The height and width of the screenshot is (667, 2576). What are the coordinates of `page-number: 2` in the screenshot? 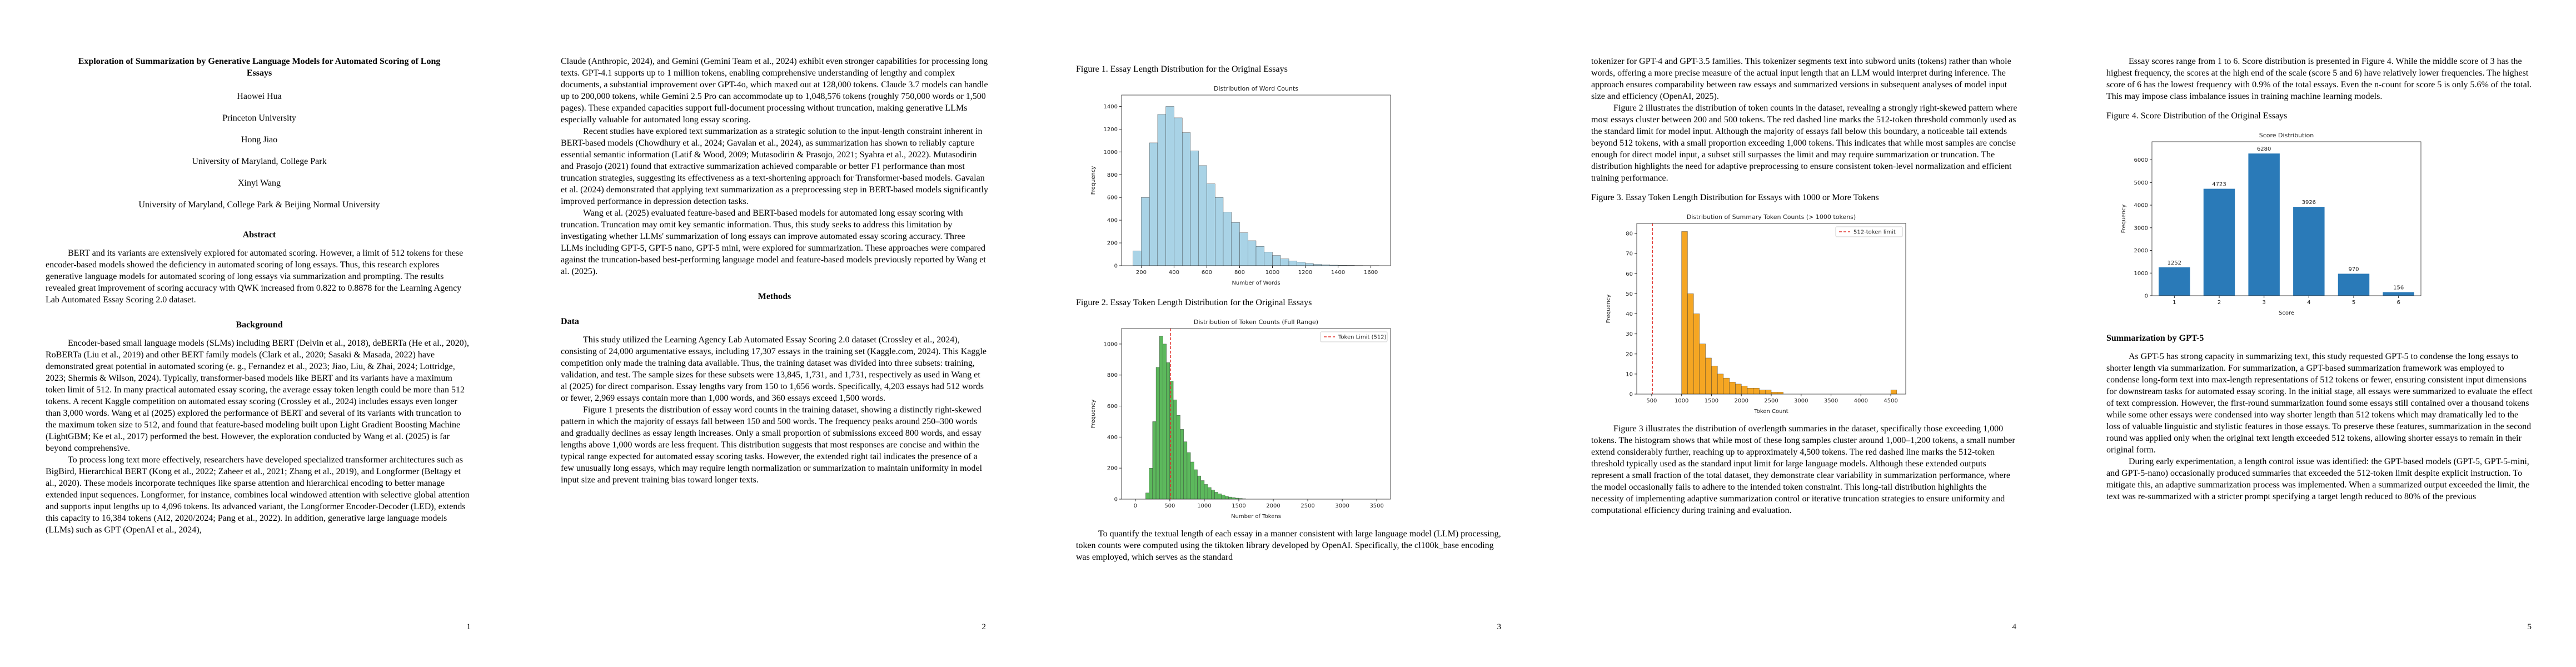 It's located at (983, 627).